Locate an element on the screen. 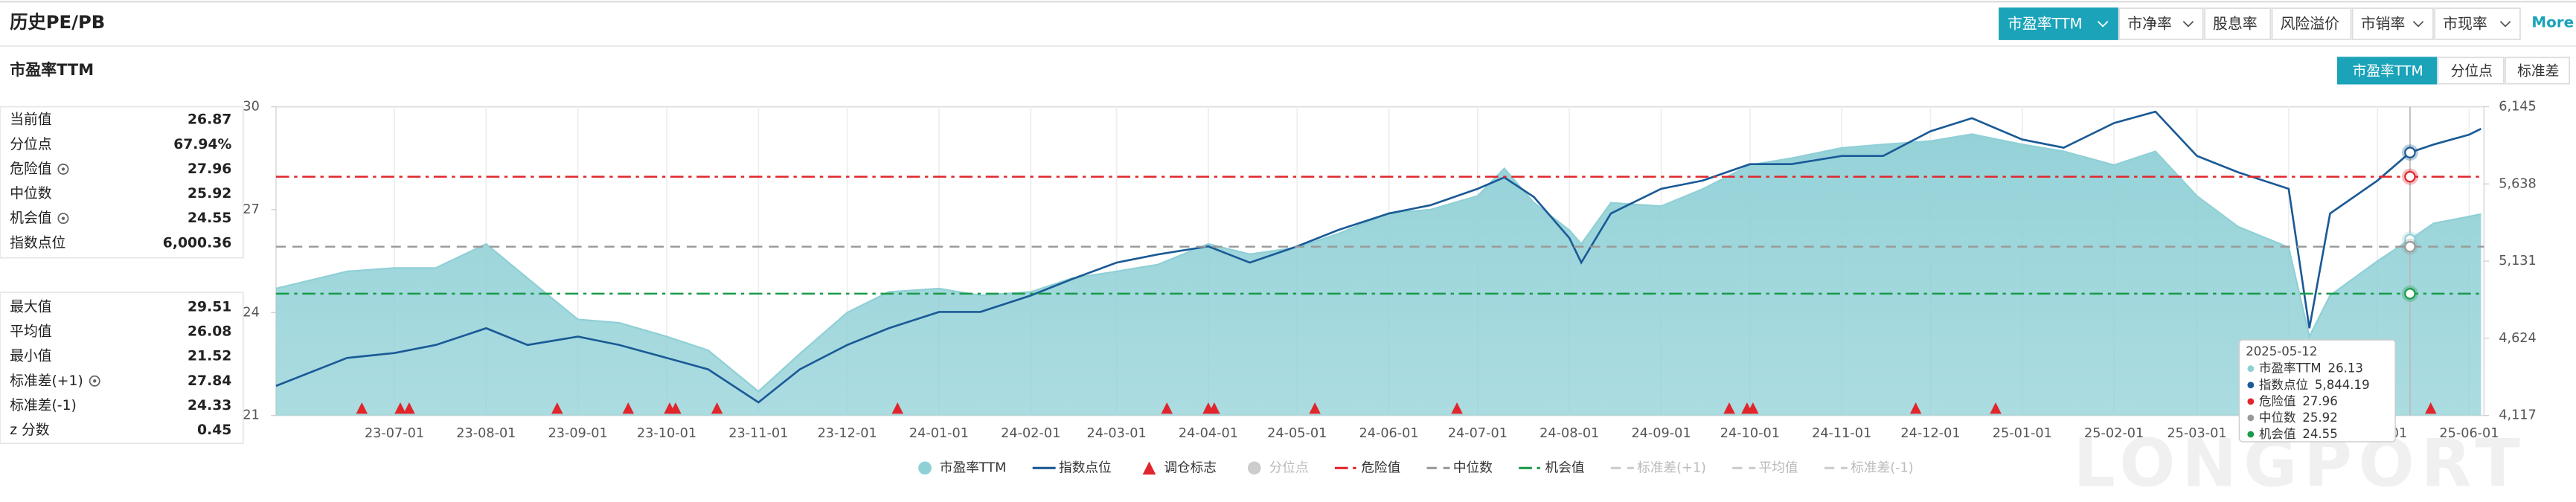 The width and height of the screenshot is (2576, 502). tab-label: 风险溢价 is located at coordinates (2310, 25).